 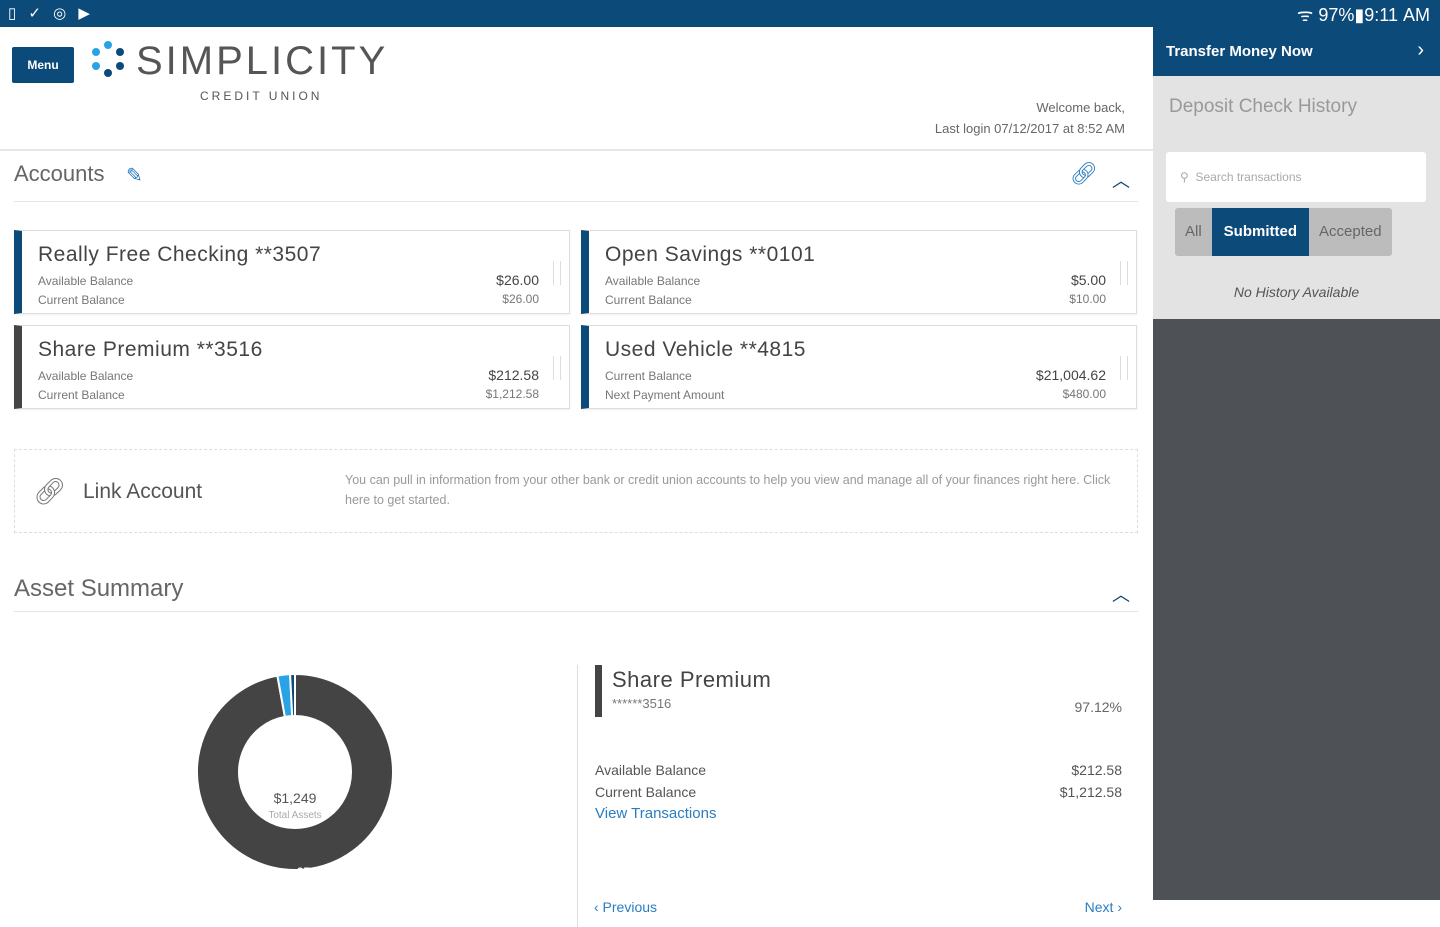 What do you see at coordinates (108, 59) in the screenshot?
I see `logo-dots-icon` at bounding box center [108, 59].